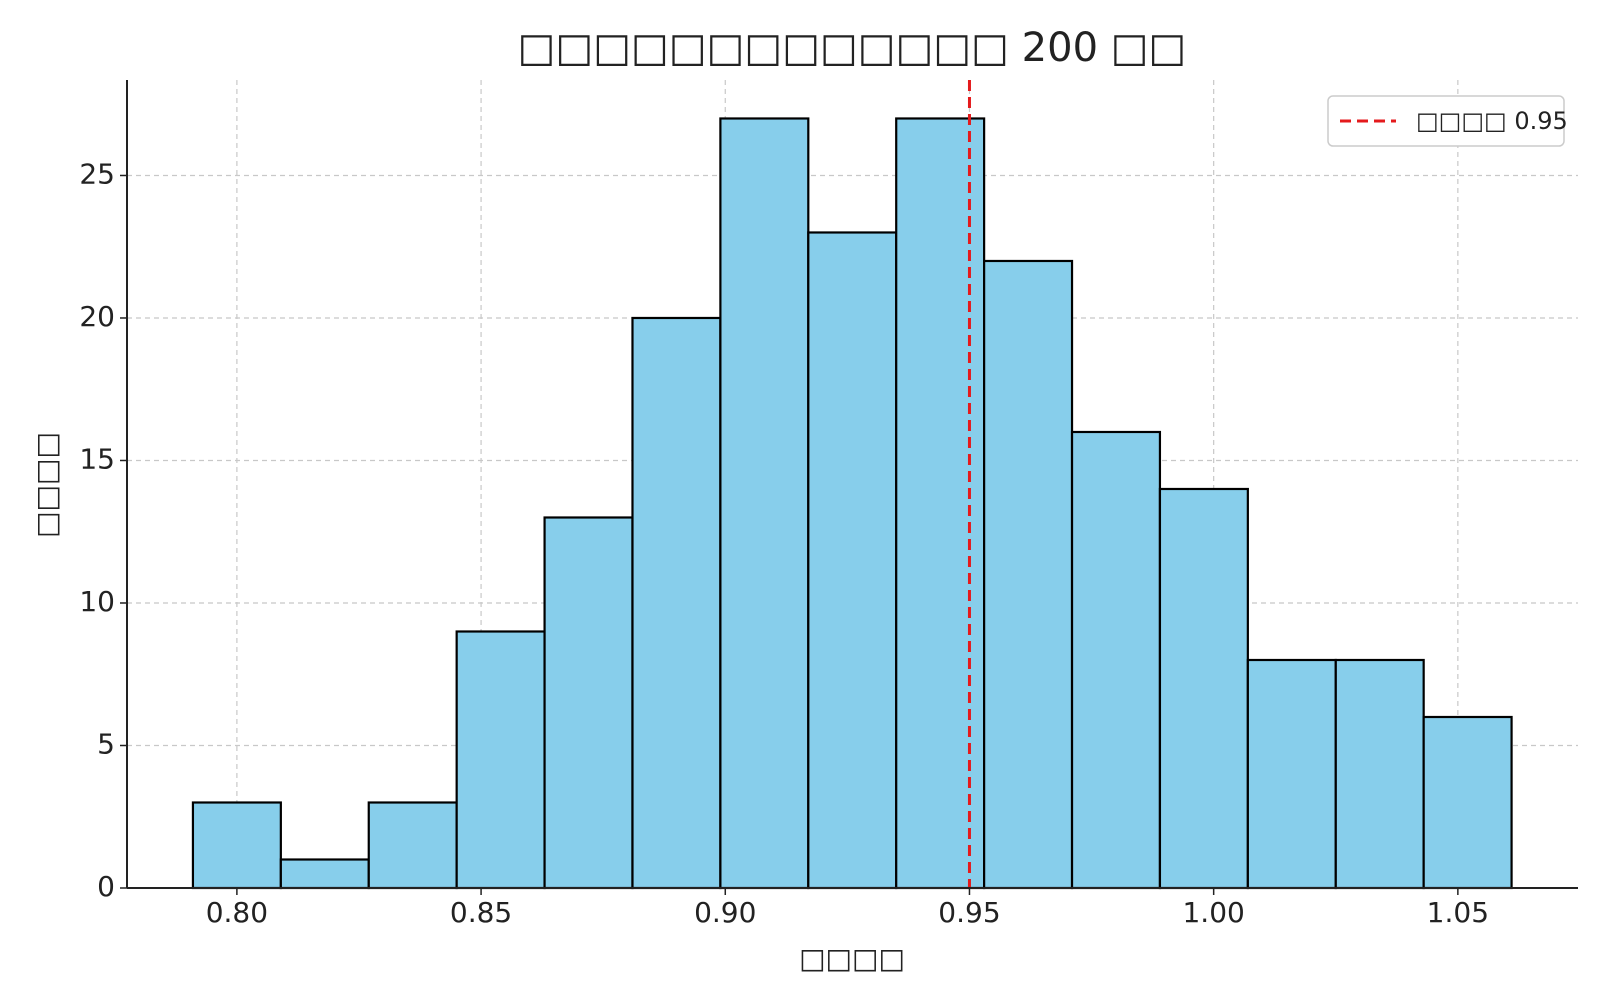 This screenshot has width=1600, height=1000. What do you see at coordinates (237, 912) in the screenshot?
I see `x-tick-label: 0.80` at bounding box center [237, 912].